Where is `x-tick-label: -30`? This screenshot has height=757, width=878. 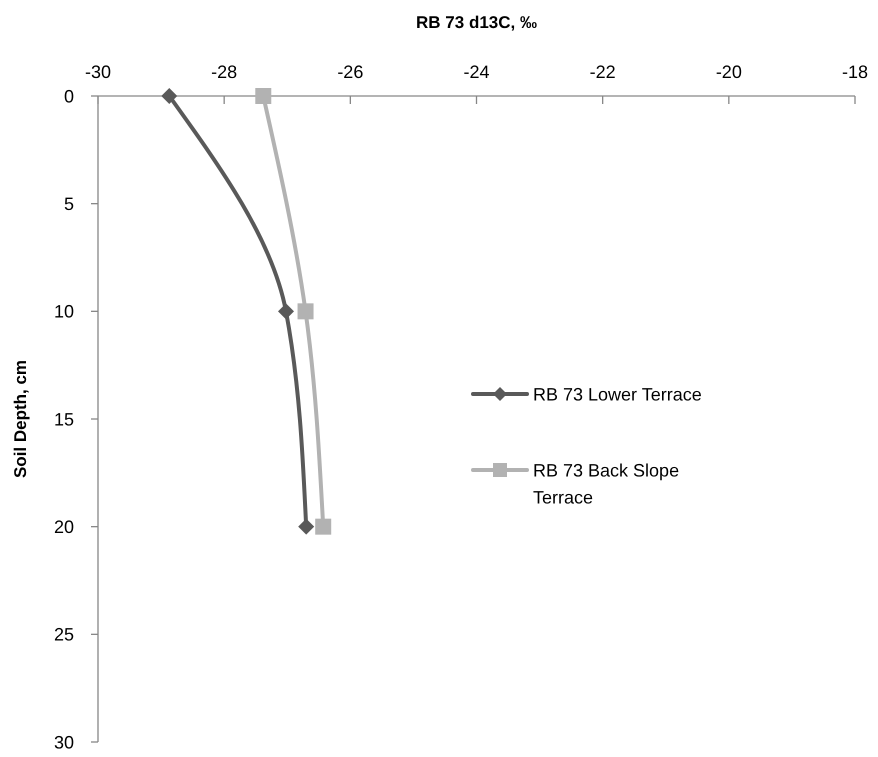
x-tick-label: -30 is located at coordinates (98, 72).